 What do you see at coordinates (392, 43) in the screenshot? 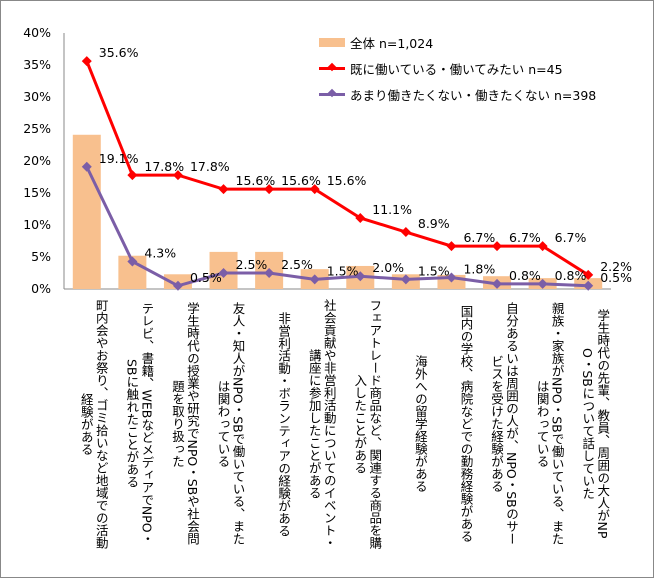
I see `legend-label: 全体 n=1,024` at bounding box center [392, 43].